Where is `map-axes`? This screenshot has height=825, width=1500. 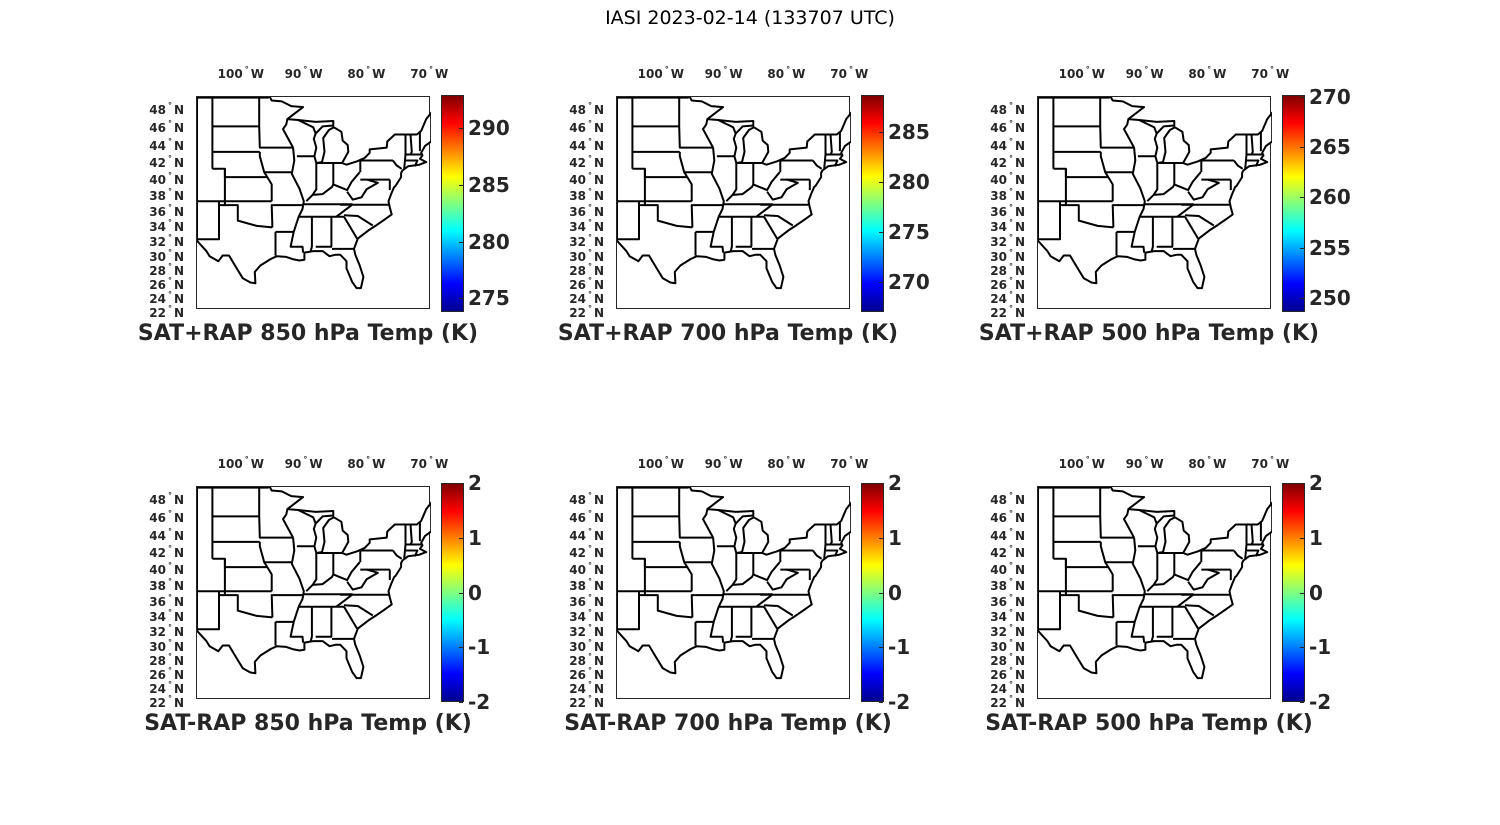 map-axes is located at coordinates (733, 592).